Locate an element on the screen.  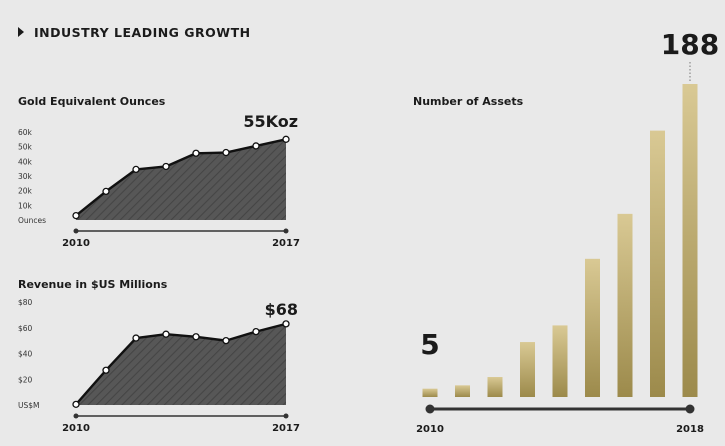
first-value-label: 5 is located at coordinates (429, 344).